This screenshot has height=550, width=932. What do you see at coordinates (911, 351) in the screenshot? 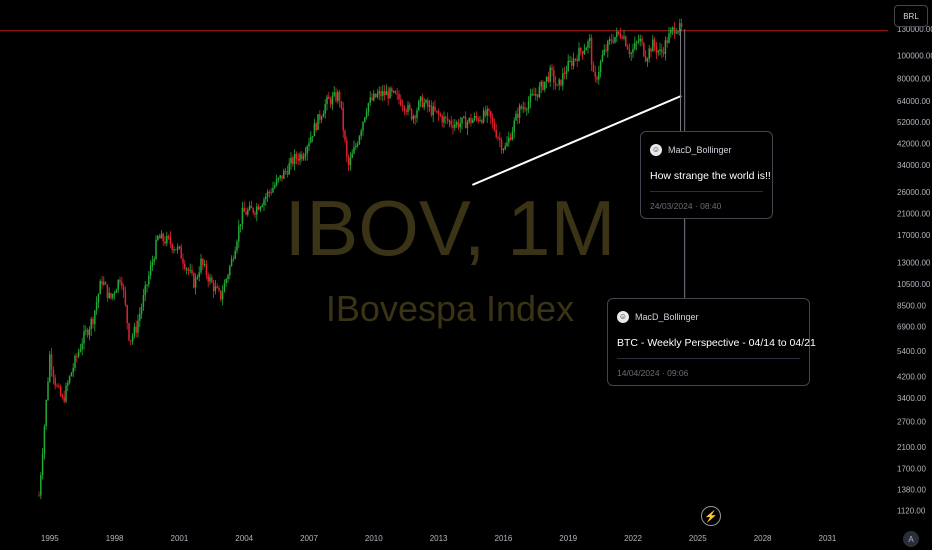
I see `y-tick-label: 5400.00` at bounding box center [911, 351].